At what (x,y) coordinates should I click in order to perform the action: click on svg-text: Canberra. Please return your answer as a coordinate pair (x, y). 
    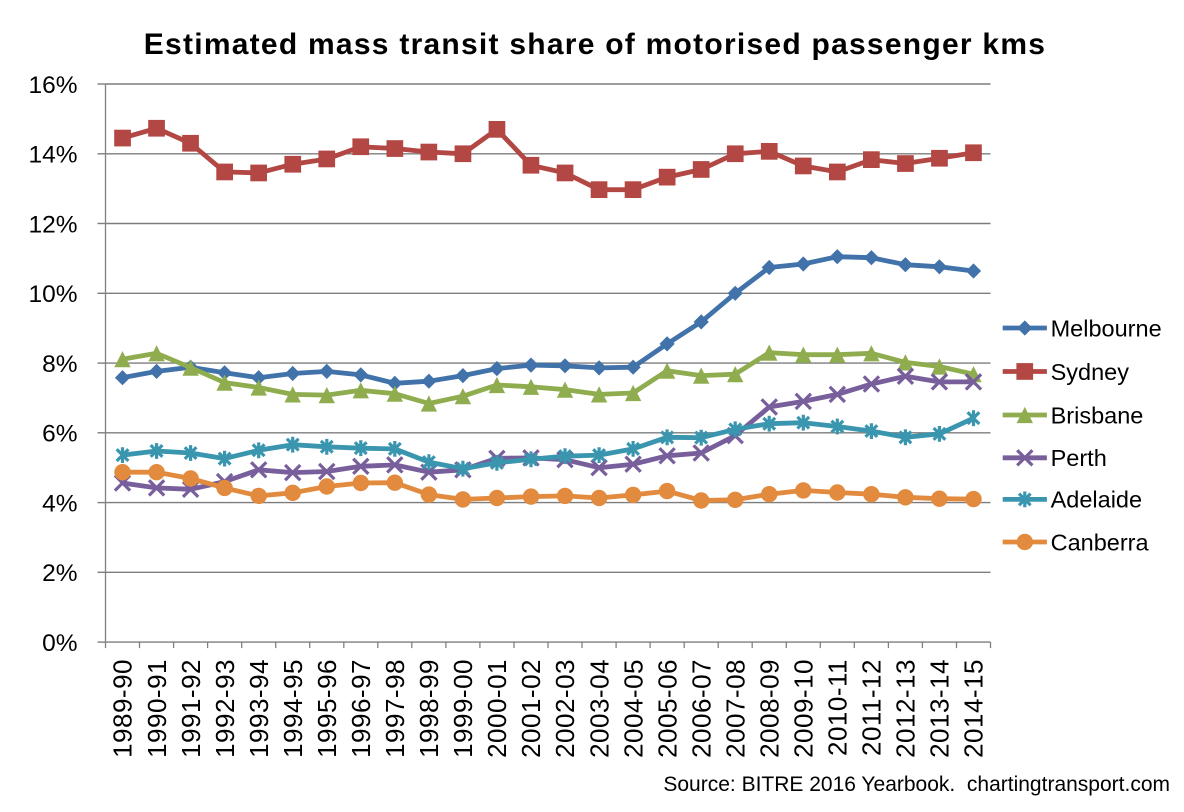
    Looking at the image, I should click on (1100, 542).